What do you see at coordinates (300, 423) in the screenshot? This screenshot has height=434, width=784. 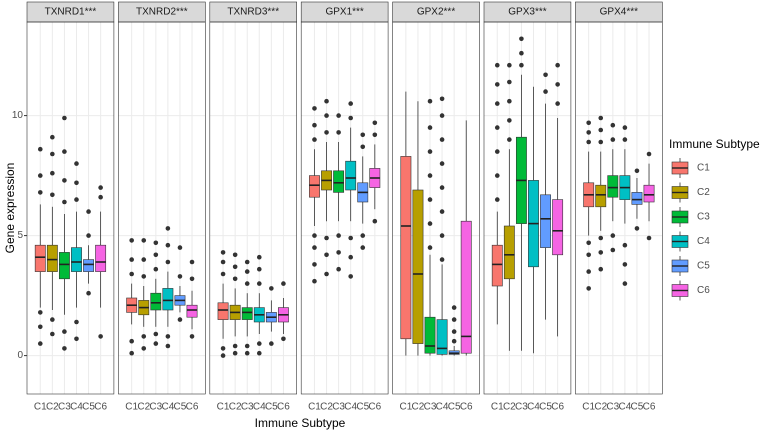 I see `x-axis-title: Immune Subtype` at bounding box center [300, 423].